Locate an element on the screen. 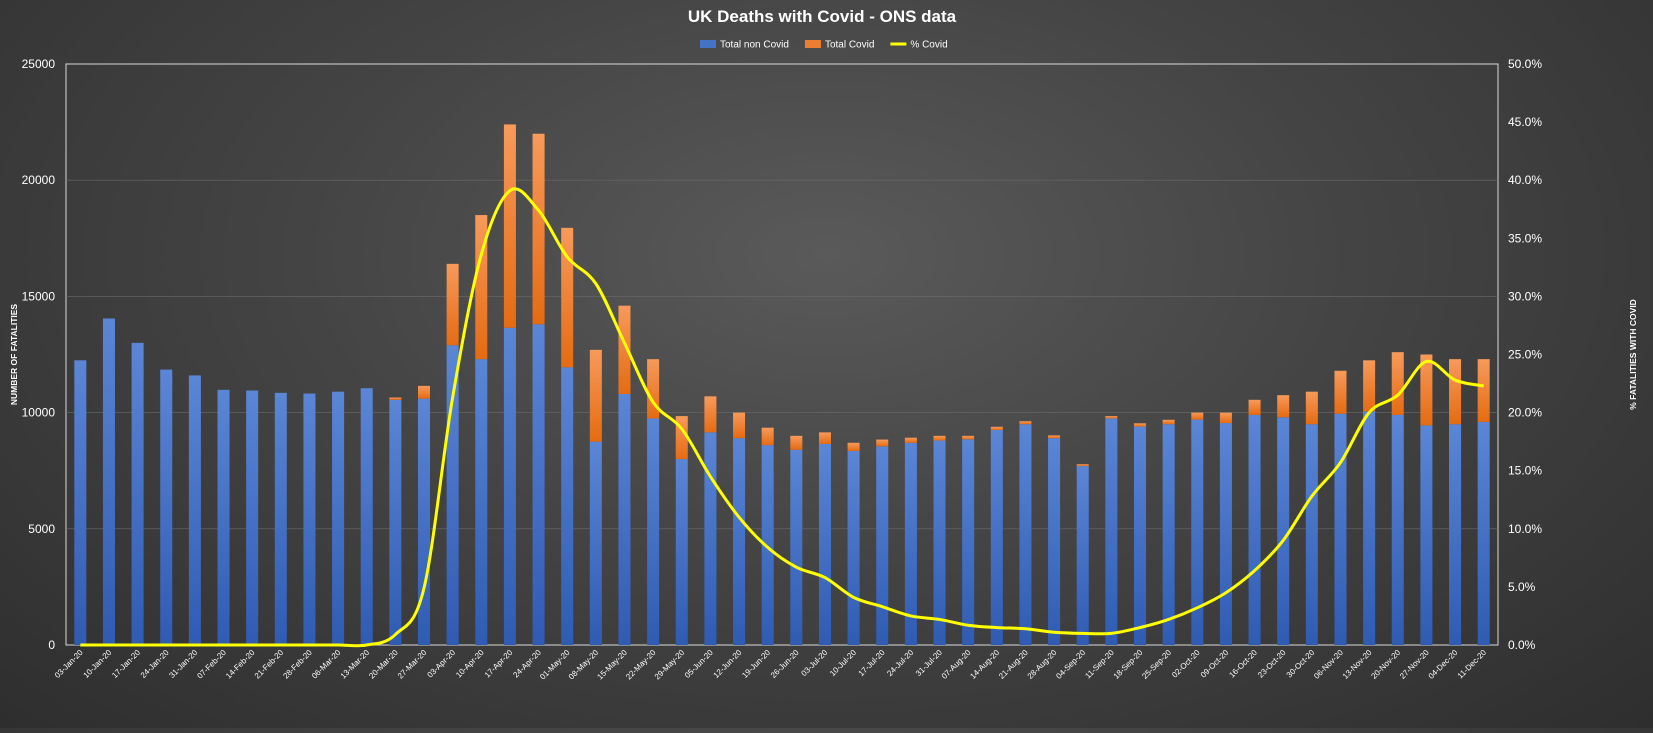  y-axis-title: NUMBER OF FATALITIES is located at coordinates (14, 355).